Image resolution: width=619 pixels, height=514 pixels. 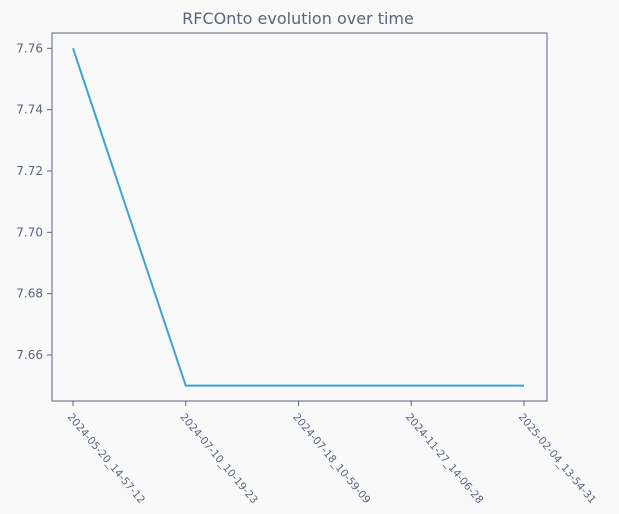 What do you see at coordinates (29, 110) in the screenshot?
I see `y-tick-label: 7.74` at bounding box center [29, 110].